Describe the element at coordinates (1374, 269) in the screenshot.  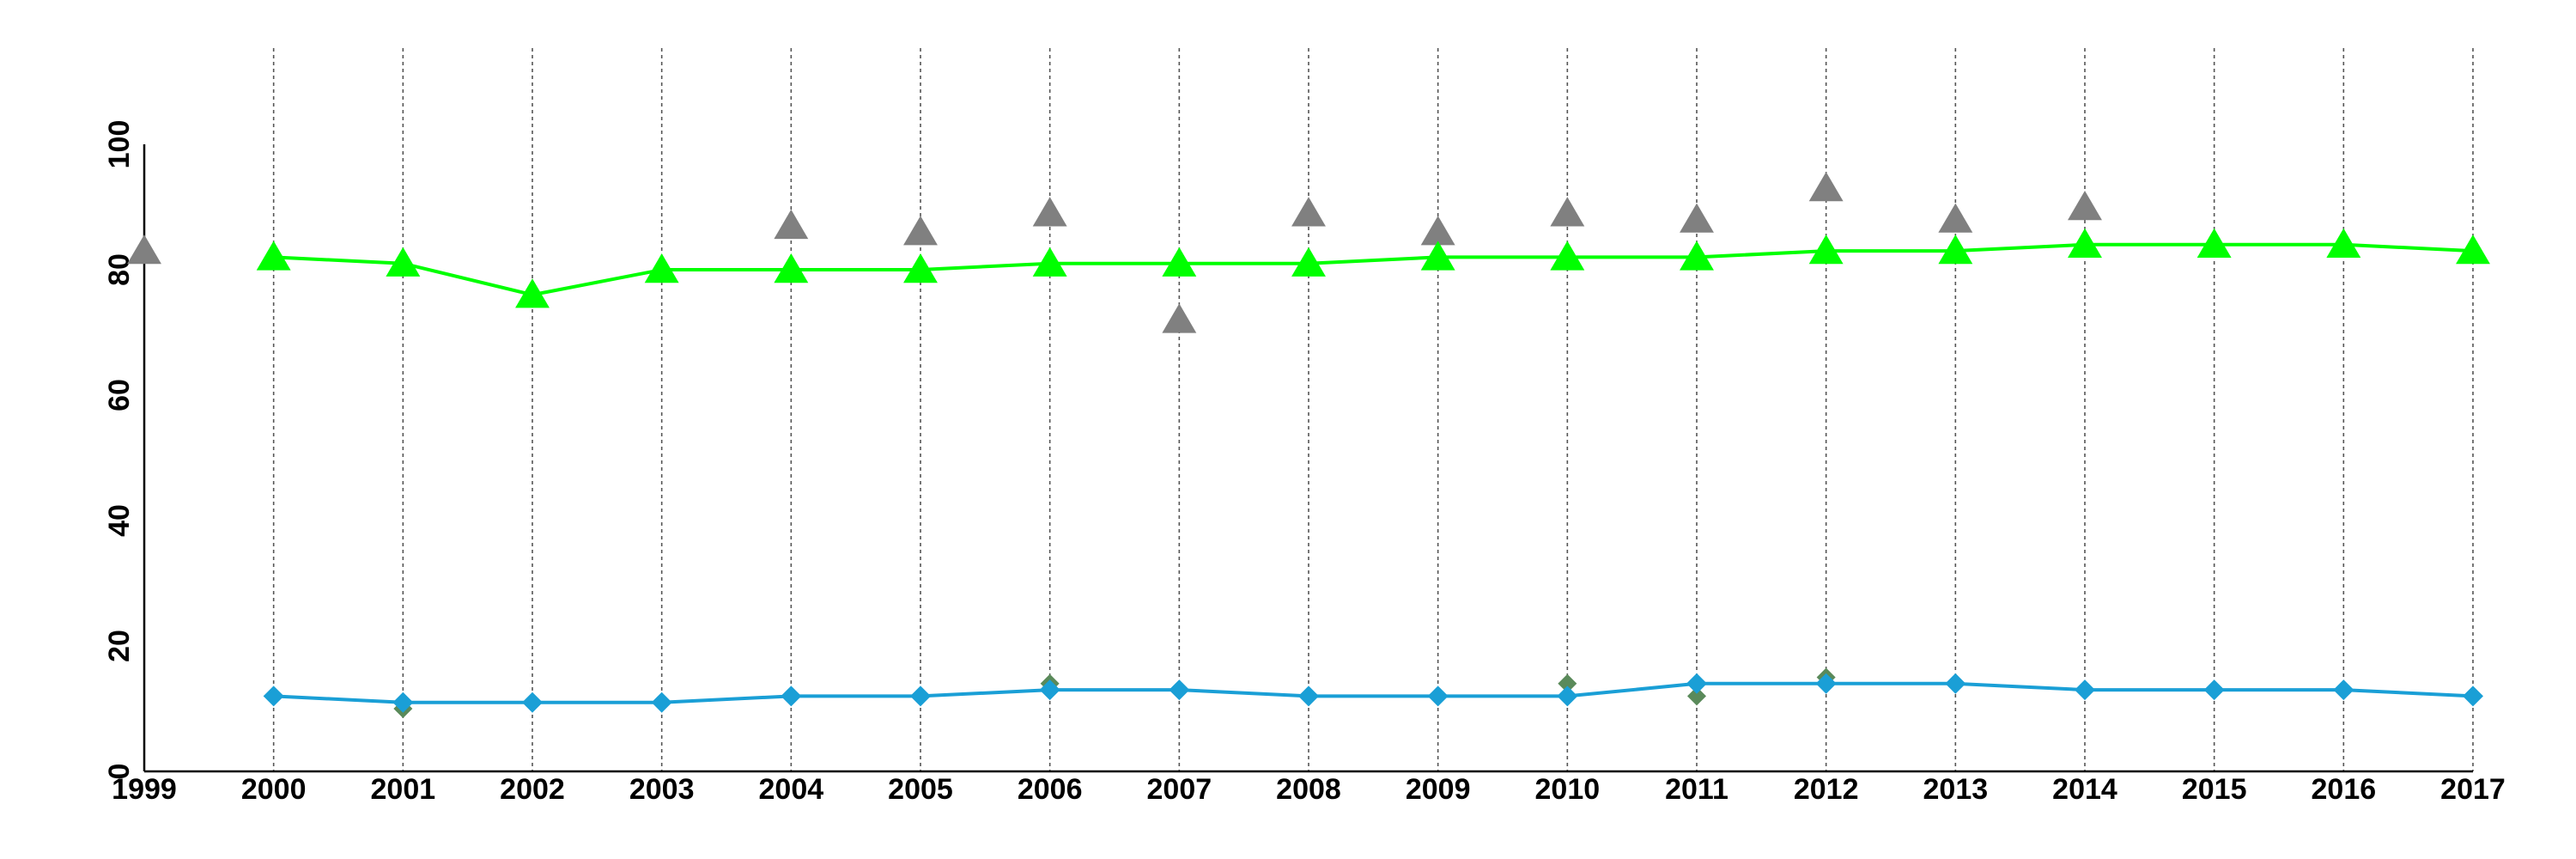
I see `series-line-green` at that location.